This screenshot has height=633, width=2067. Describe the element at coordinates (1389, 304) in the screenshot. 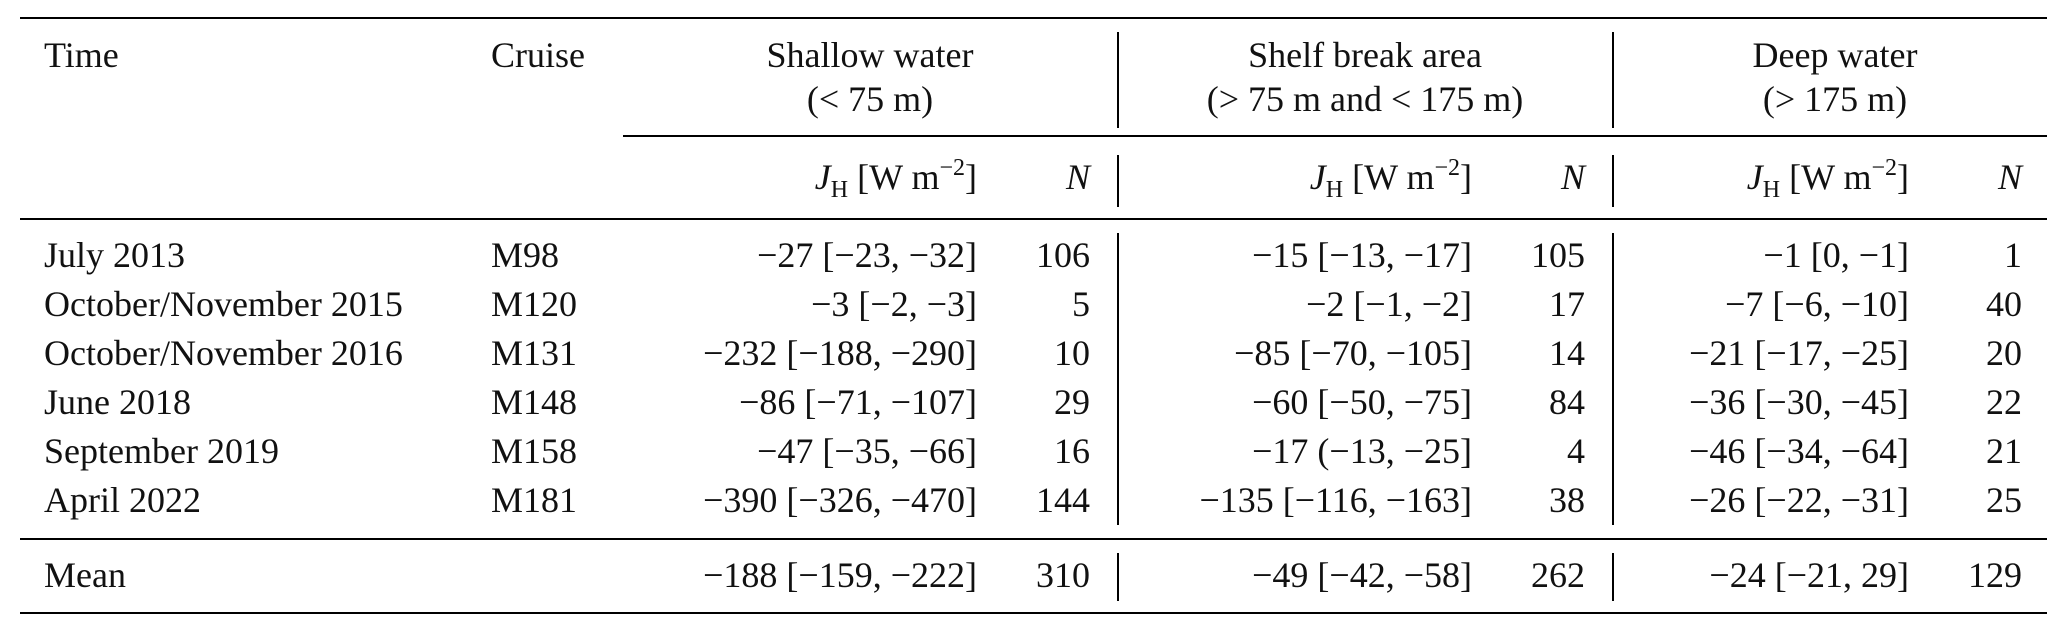

I see `cell-shelf-jh: −2 [−1, −2]` at that location.